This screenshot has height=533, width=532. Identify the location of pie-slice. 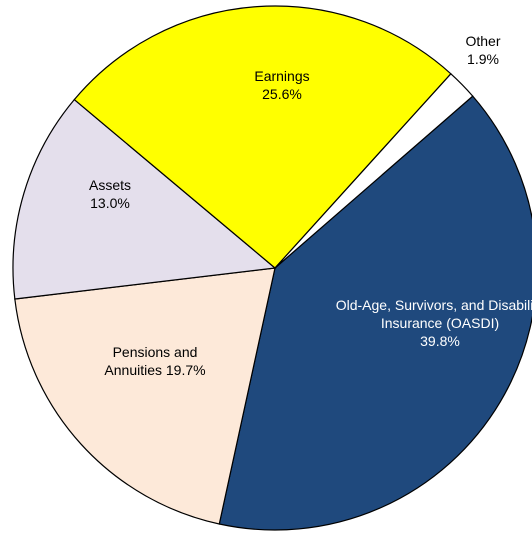
(374, 170).